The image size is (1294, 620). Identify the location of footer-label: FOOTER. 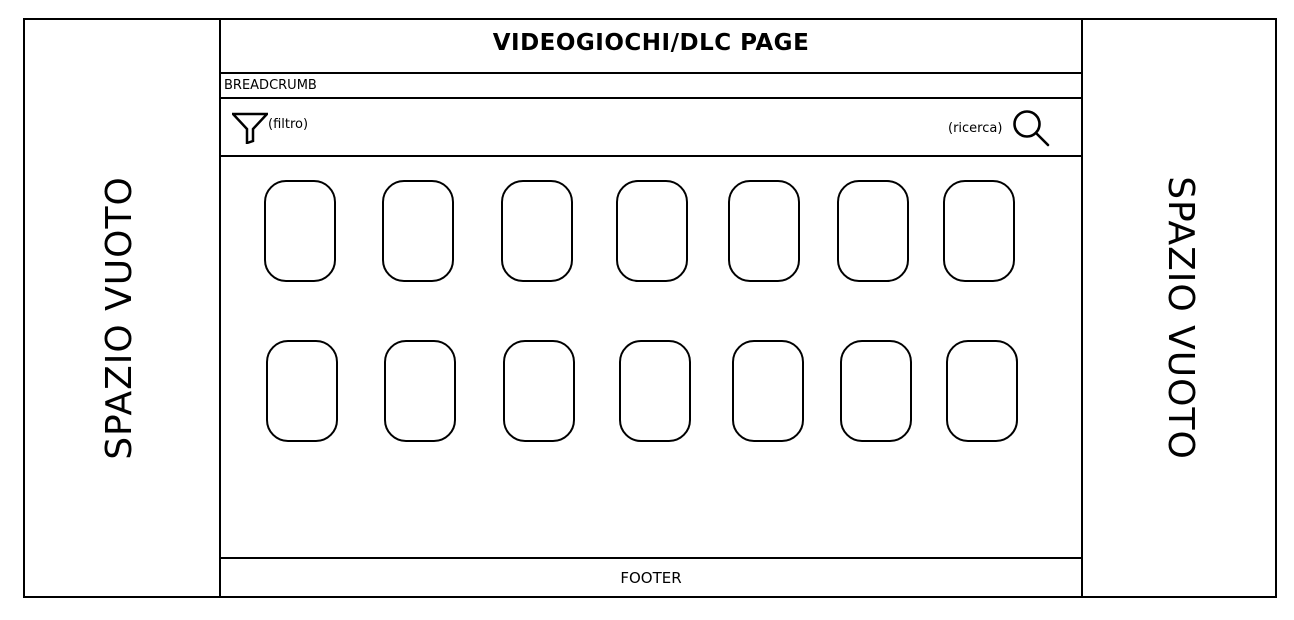
(651, 578).